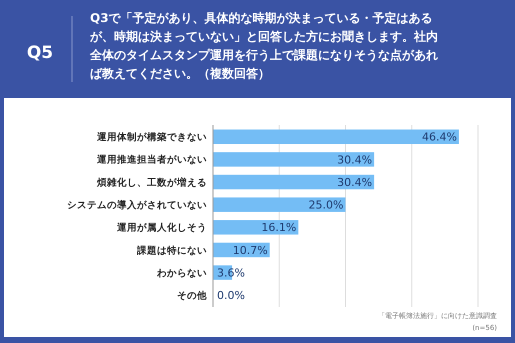 This screenshot has width=515, height=343. I want to click on y-tick-label: システムの導入がされていない, so click(137, 205).